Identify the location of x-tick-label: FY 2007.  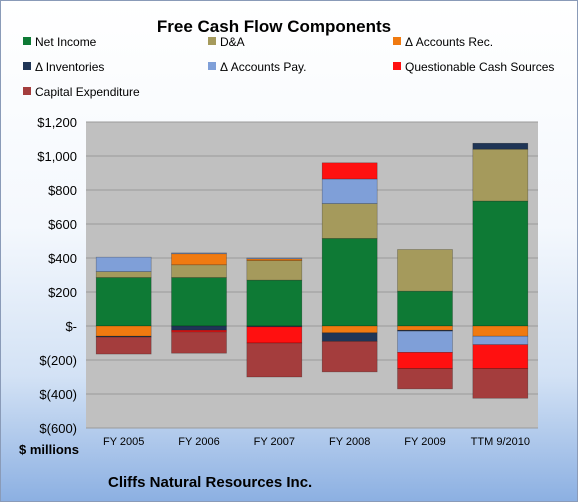
(274, 442).